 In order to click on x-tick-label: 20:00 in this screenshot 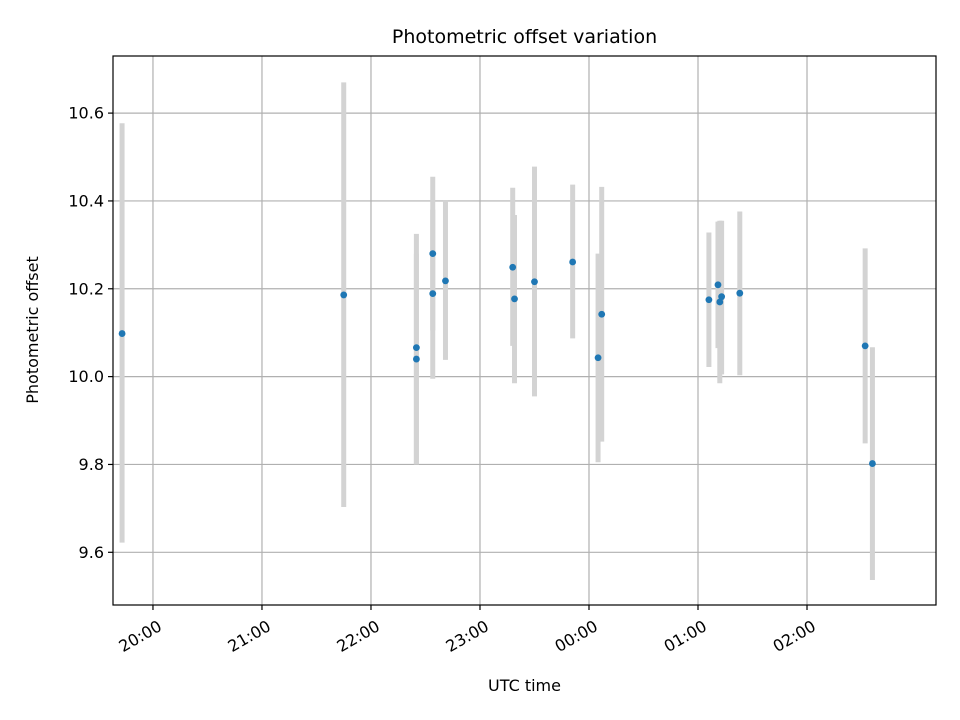, I will do `click(140, 636)`.